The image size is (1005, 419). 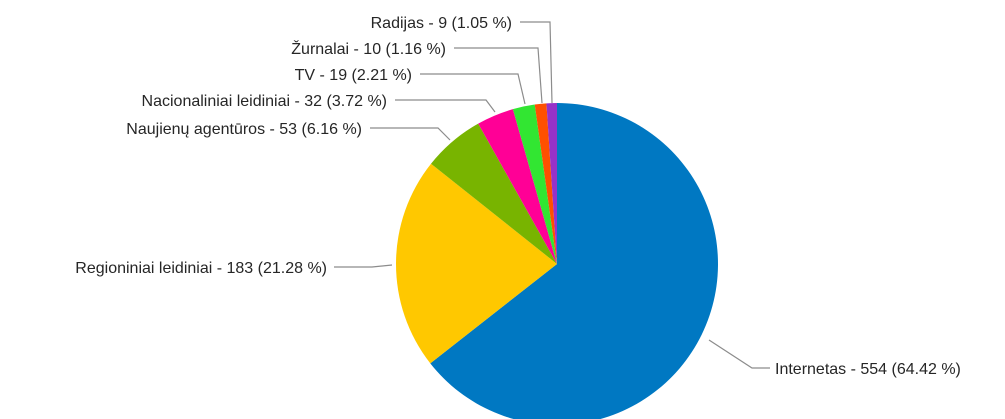 What do you see at coordinates (244, 129) in the screenshot?
I see `slice-label-2: Naujienų agentūros - 53 (6.16 %)` at bounding box center [244, 129].